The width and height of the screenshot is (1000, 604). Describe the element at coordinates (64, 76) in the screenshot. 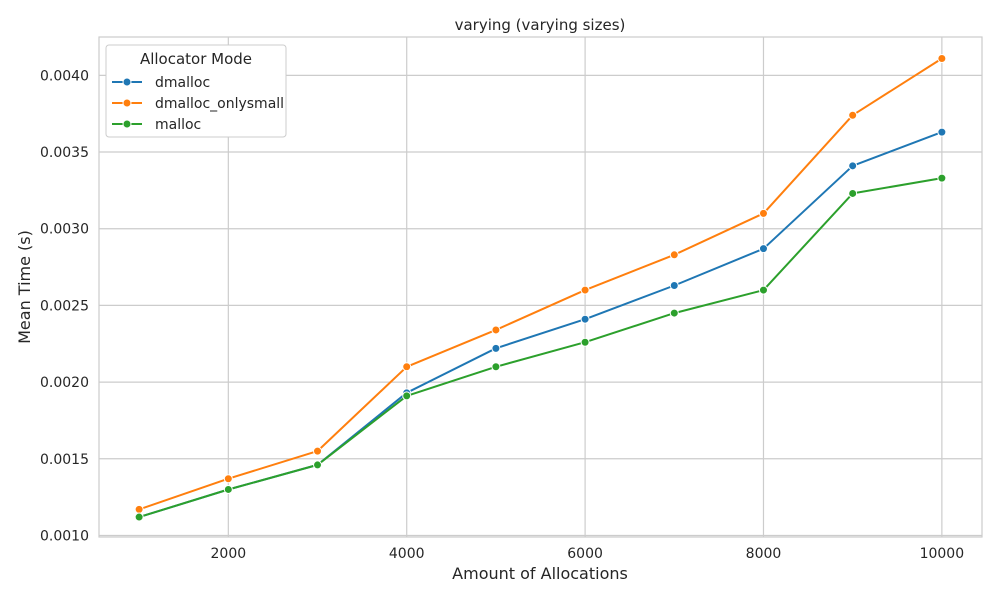

I see `y-tick-label: 0.0040` at that location.